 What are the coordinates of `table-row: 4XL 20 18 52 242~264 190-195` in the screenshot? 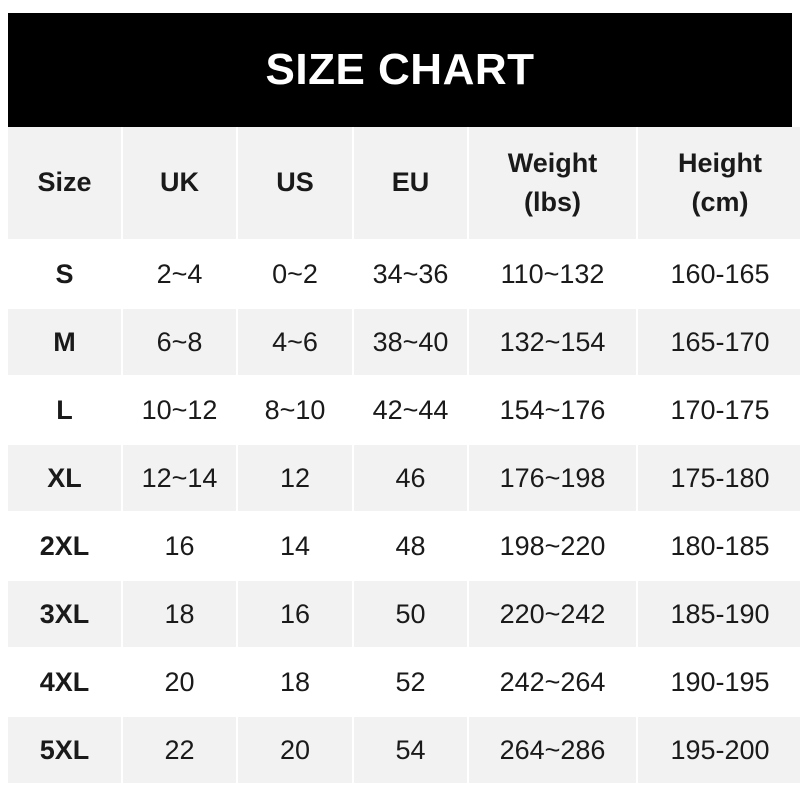 It's located at (404, 681).